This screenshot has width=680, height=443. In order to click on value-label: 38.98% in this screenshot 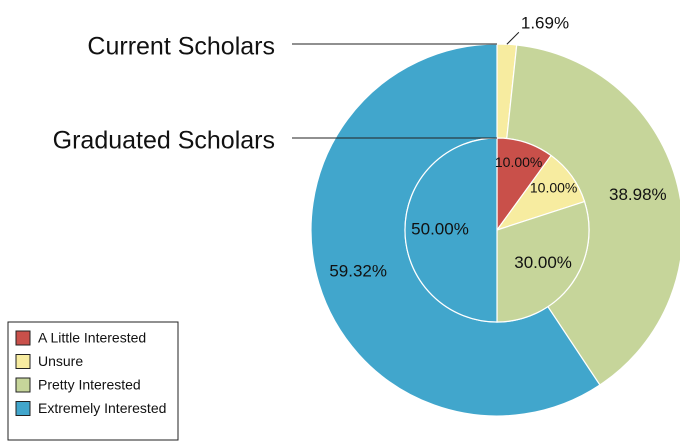, I will do `click(638, 194)`.